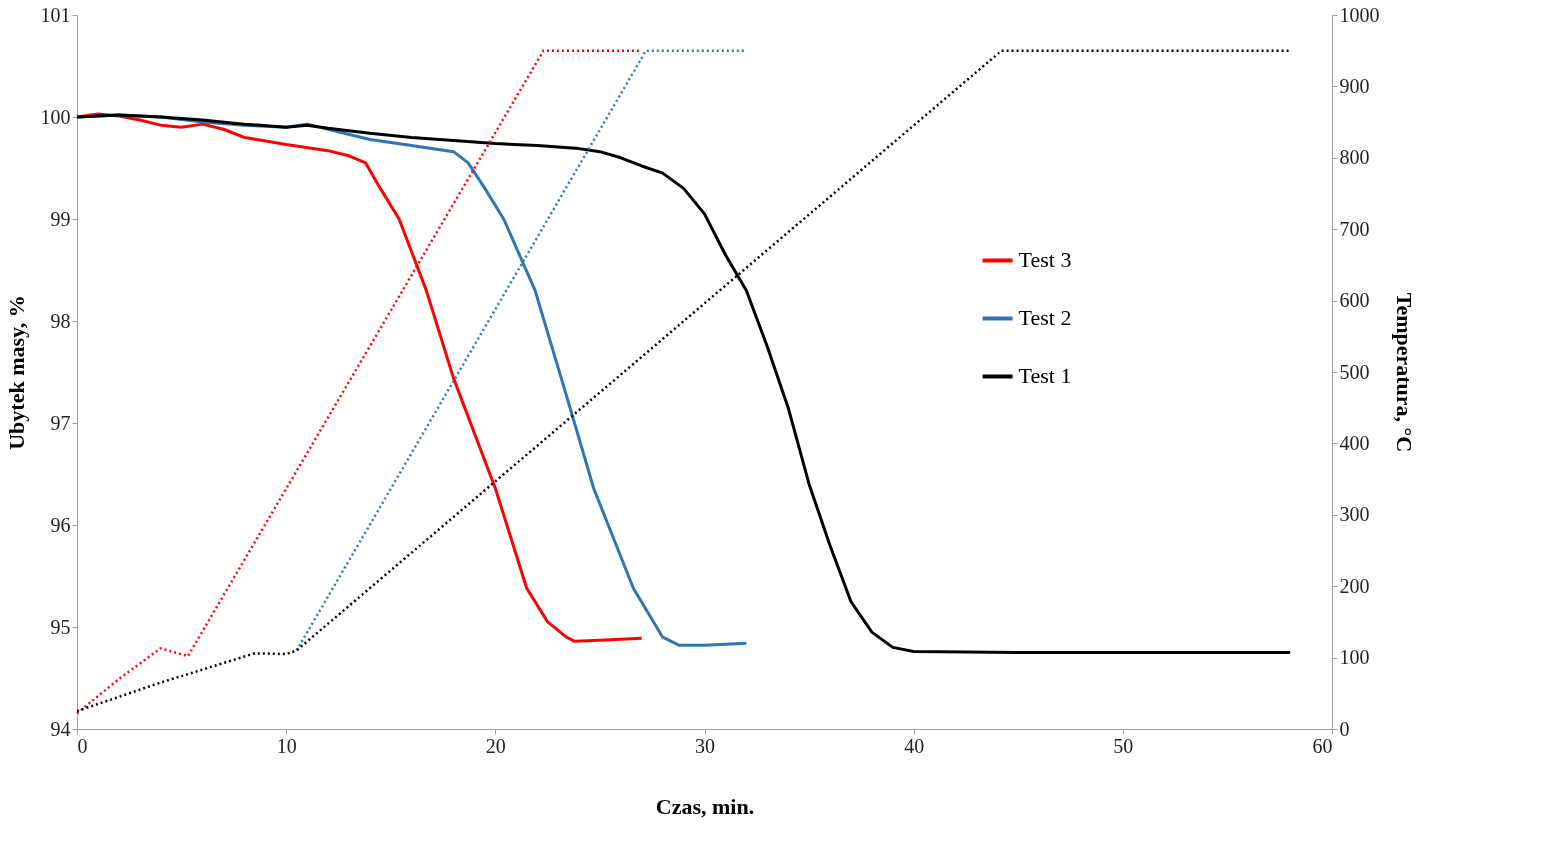 The height and width of the screenshot is (859, 1548). Describe the element at coordinates (60, 524) in the screenshot. I see `y-tick-label: 96` at that location.